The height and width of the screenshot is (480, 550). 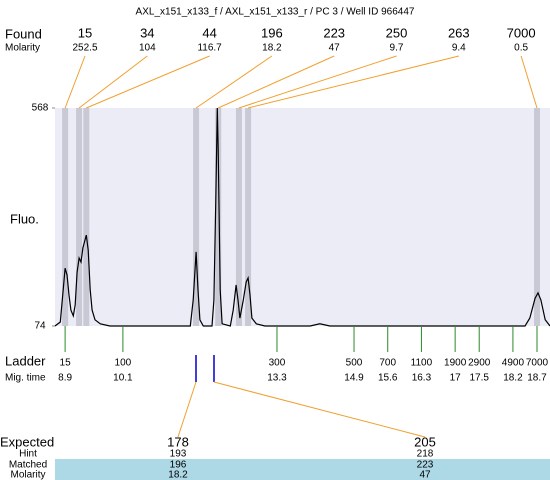 I want to click on ladder-size: 7000, so click(x=537, y=363).